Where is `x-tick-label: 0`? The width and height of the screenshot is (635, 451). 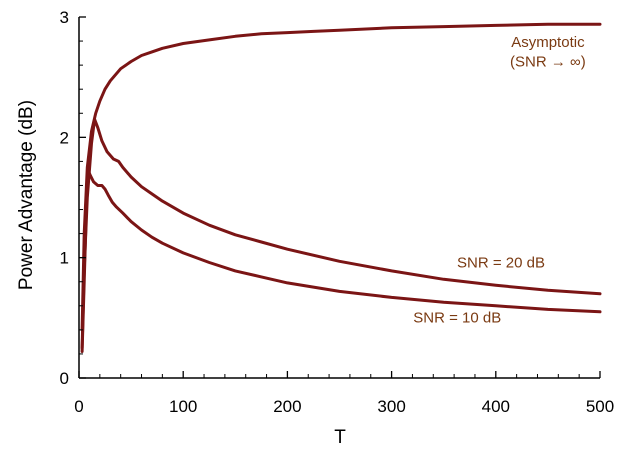 x-tick-label: 0 is located at coordinates (78, 406).